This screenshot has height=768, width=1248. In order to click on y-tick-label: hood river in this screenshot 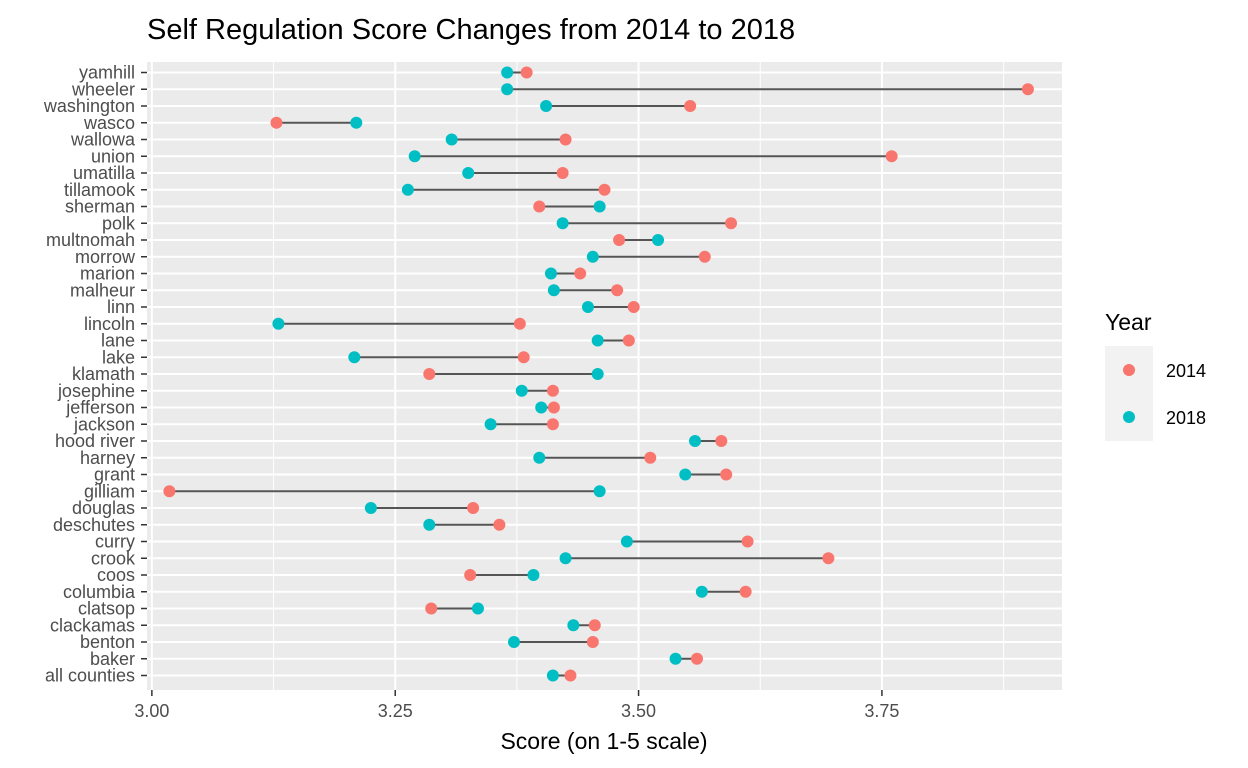, I will do `click(95, 441)`.